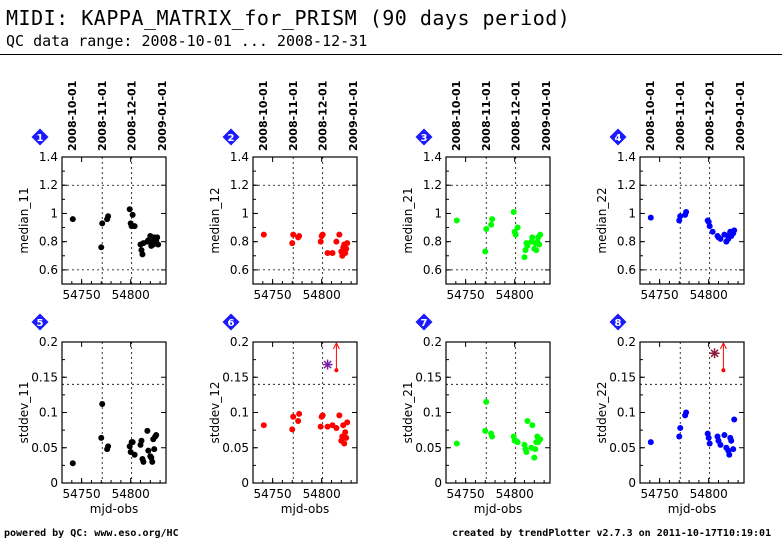 This screenshot has height=542, width=782. I want to click on date-tick-label: 2009-01-01, so click(546, 116).